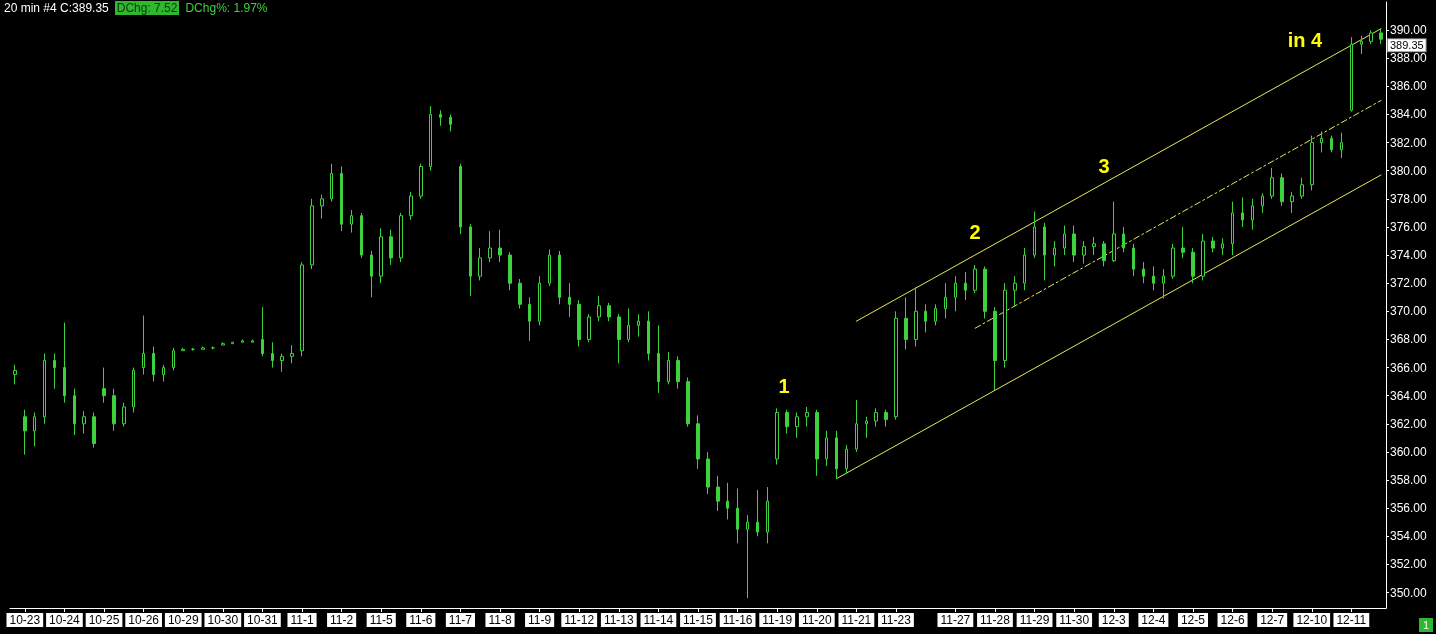 Image resolution: width=1436 pixels, height=634 pixels. What do you see at coordinates (1409, 30) in the screenshot?
I see `y-tick-label: 390.00` at bounding box center [1409, 30].